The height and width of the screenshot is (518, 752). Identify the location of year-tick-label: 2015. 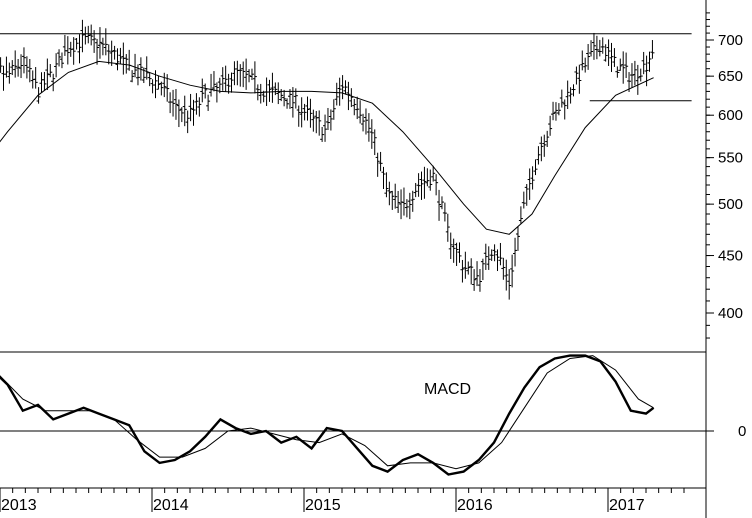
(323, 505).